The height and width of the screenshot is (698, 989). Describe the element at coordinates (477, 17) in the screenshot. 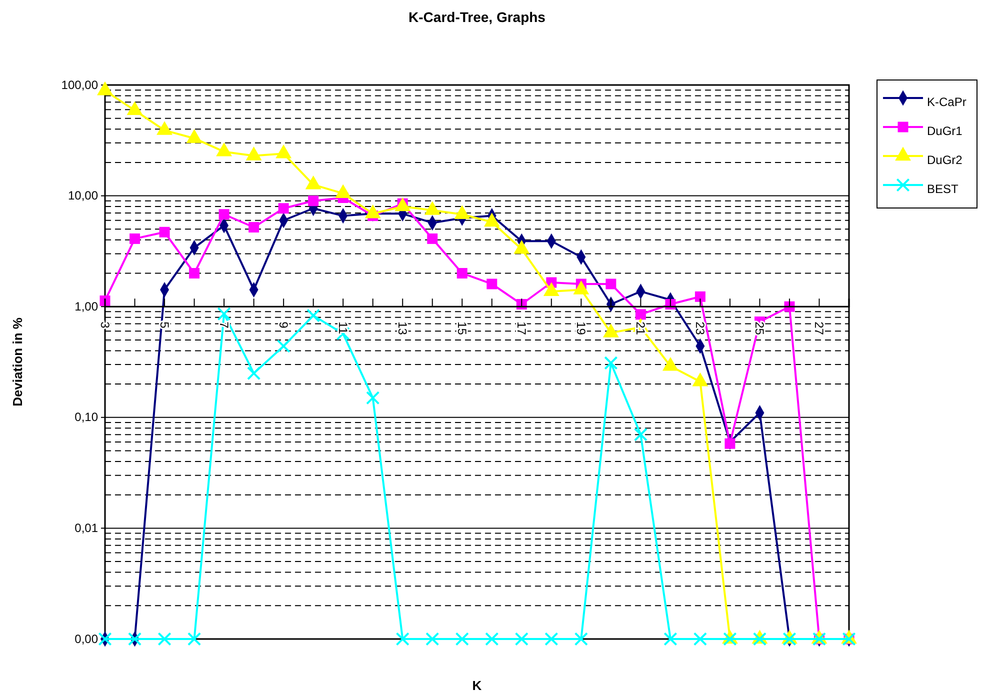

I see `chart-title: K-Card-Tree, Graphs` at that location.